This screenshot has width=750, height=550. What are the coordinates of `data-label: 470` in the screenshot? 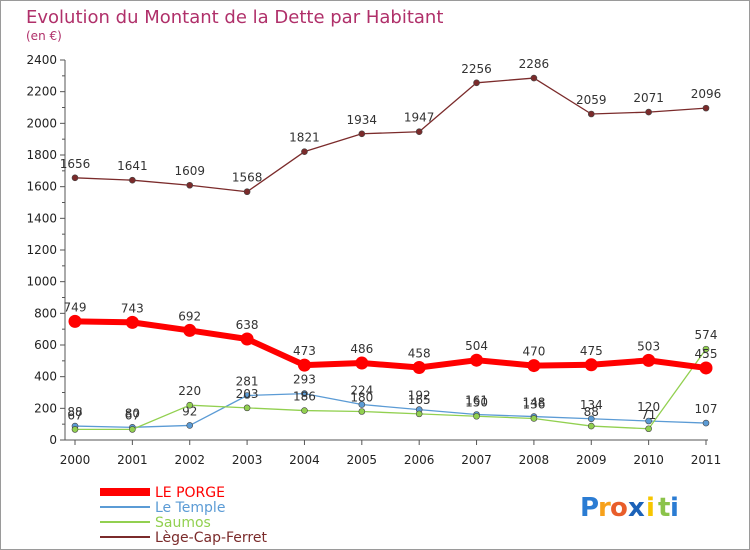 It's located at (533, 352).